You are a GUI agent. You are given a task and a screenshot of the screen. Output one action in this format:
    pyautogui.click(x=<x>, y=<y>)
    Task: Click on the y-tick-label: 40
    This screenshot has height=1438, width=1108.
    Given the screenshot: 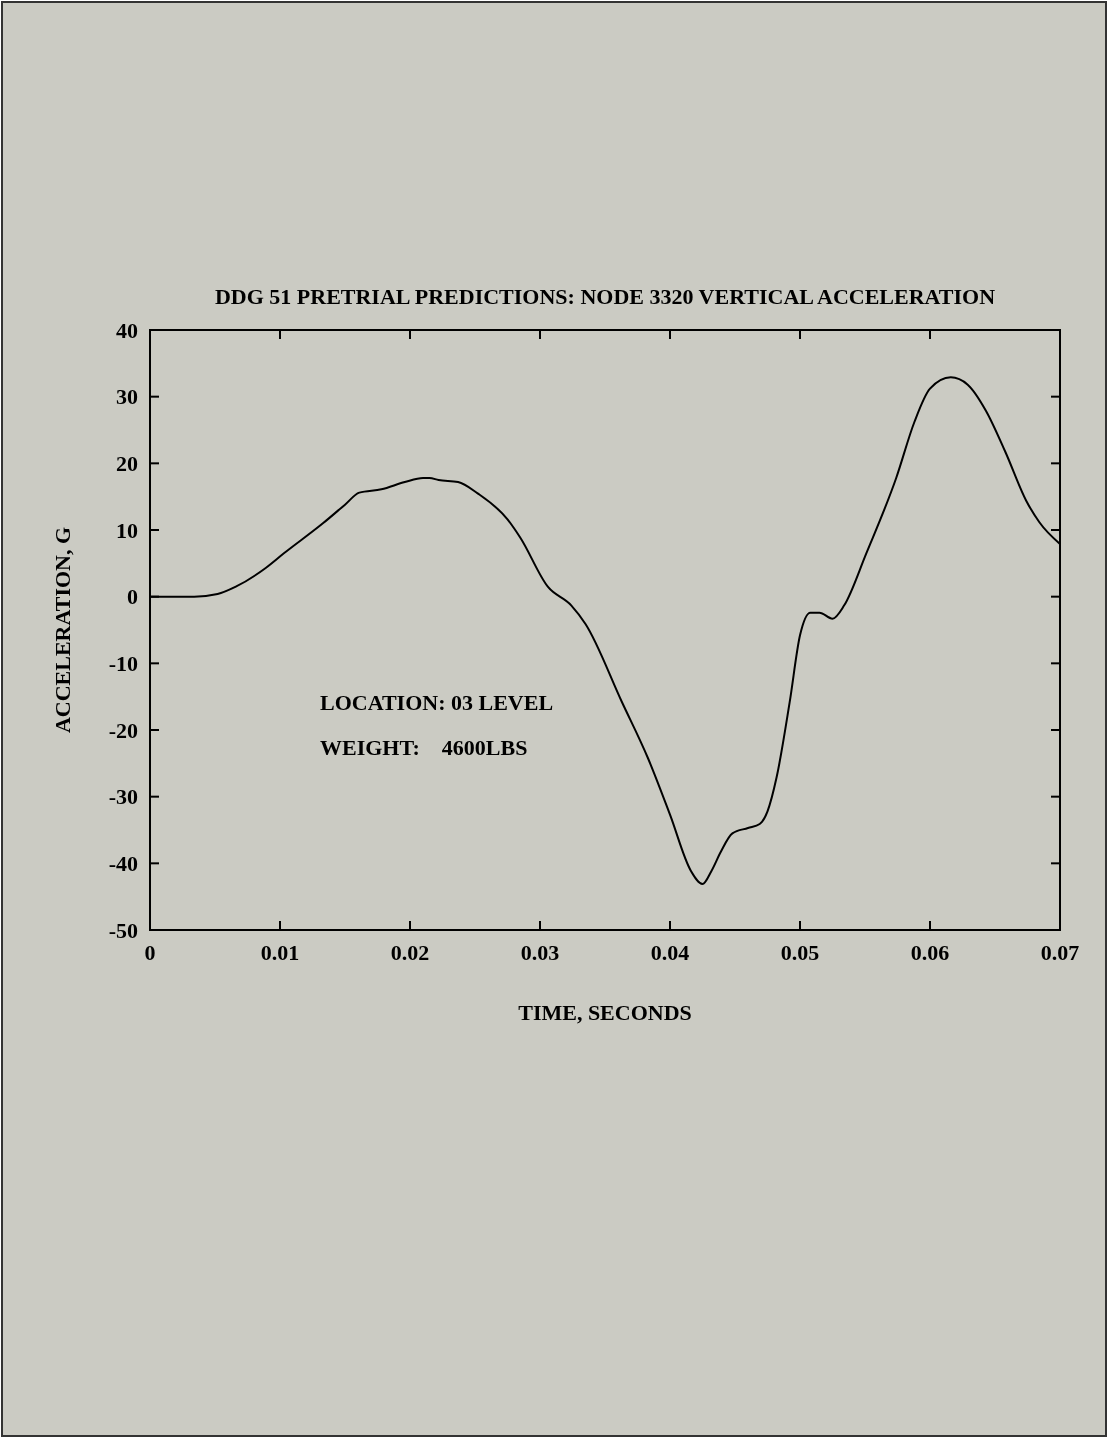 What is the action you would take?
    pyautogui.click(x=127, y=330)
    